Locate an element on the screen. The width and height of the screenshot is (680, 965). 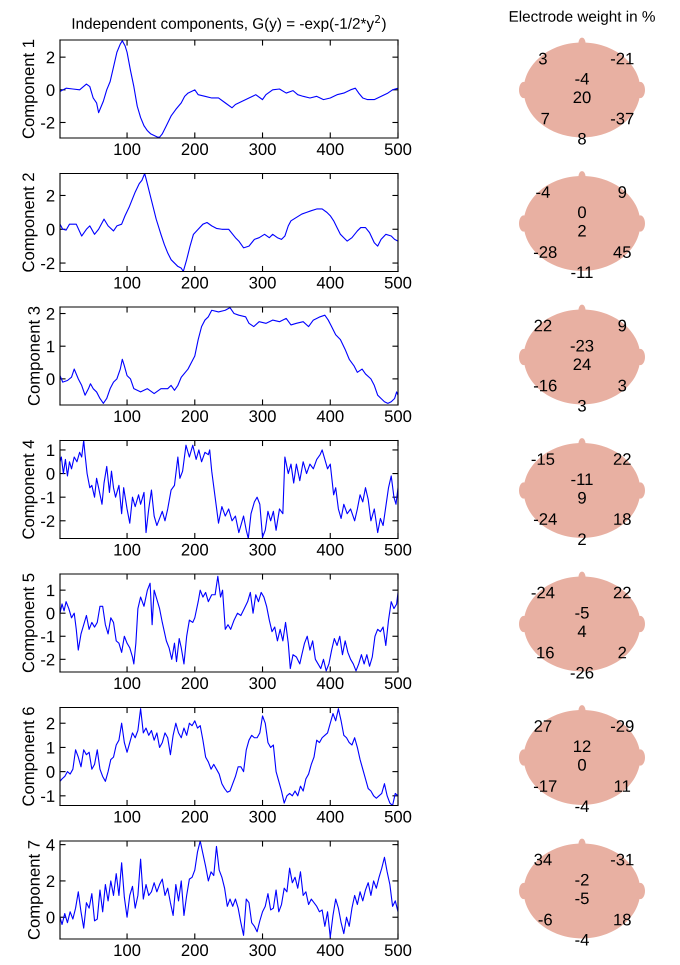
text: 7 is located at coordinates (545, 118).